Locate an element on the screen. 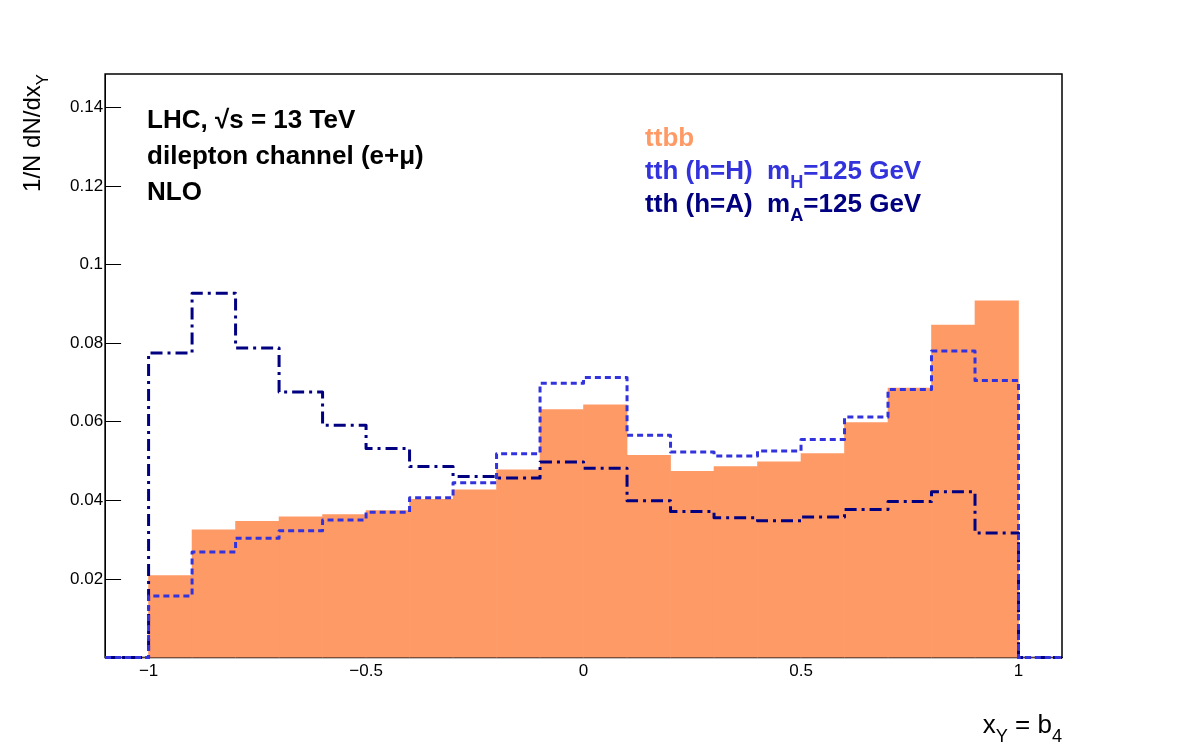  text: ttbb is located at coordinates (670, 137).